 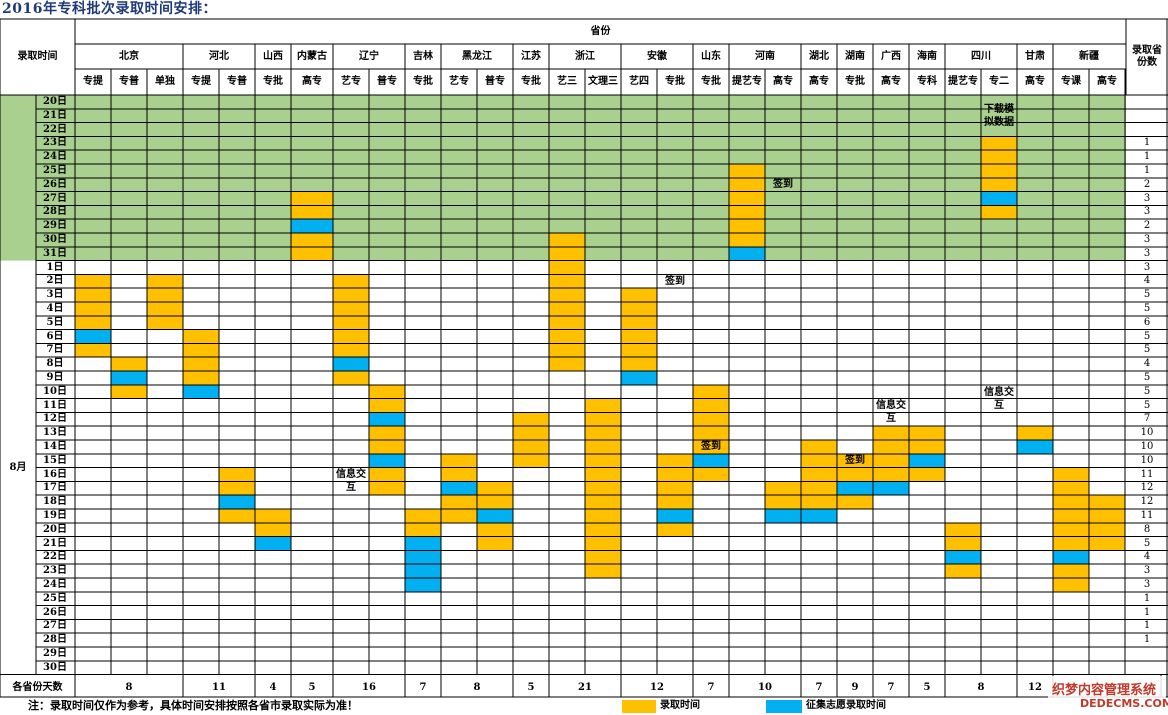 What do you see at coordinates (273, 56) in the screenshot?
I see `province-2: 山西` at bounding box center [273, 56].